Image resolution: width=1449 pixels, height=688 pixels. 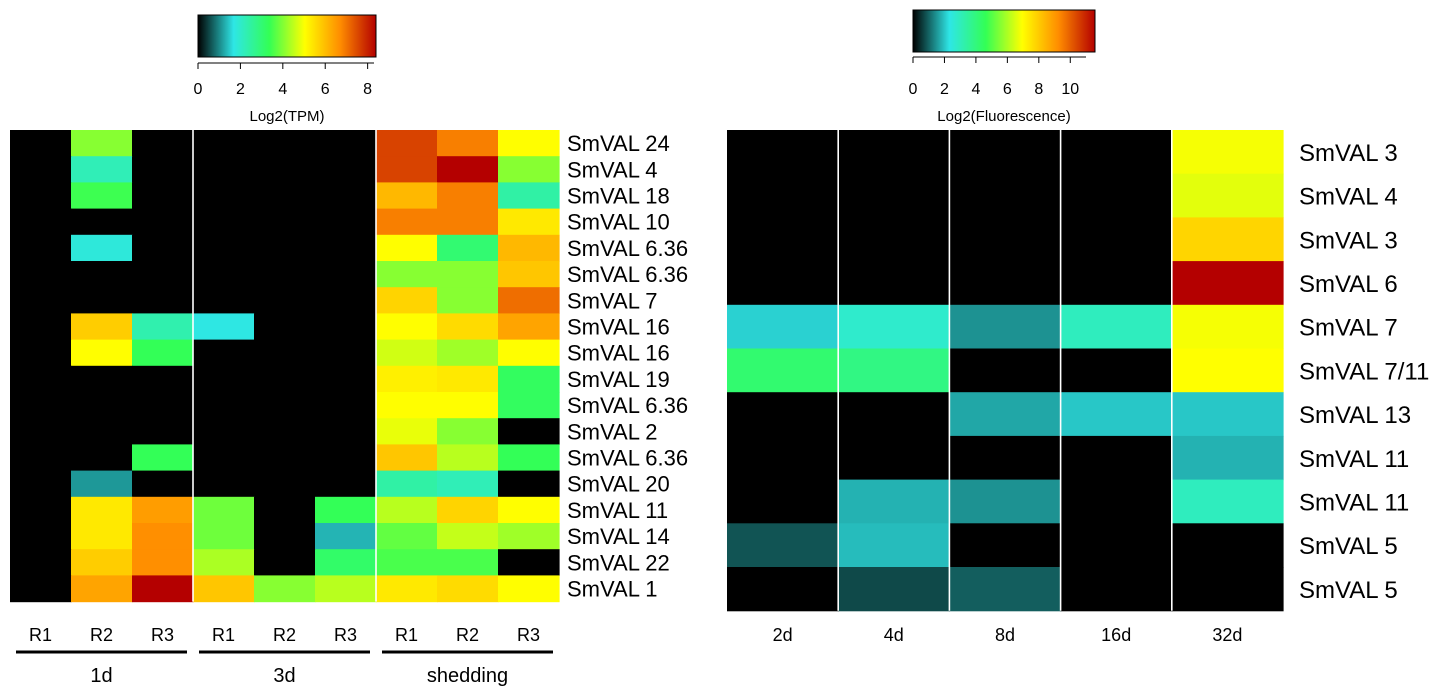 What do you see at coordinates (198, 89) in the screenshot?
I see `colorbar-tpm-tick-label: 0` at bounding box center [198, 89].